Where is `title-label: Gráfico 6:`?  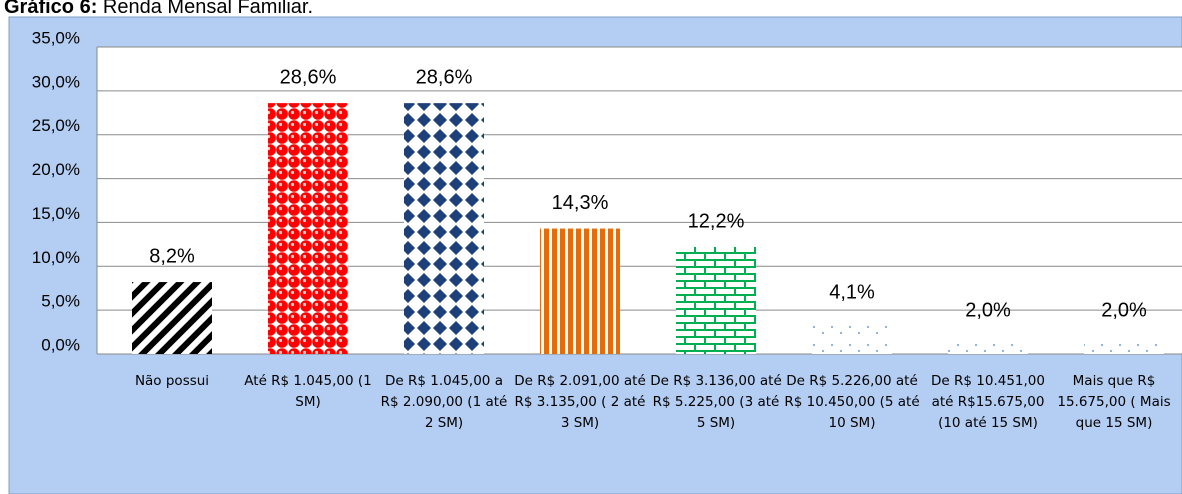
title-label: Gráfico 6: is located at coordinates (50, 9).